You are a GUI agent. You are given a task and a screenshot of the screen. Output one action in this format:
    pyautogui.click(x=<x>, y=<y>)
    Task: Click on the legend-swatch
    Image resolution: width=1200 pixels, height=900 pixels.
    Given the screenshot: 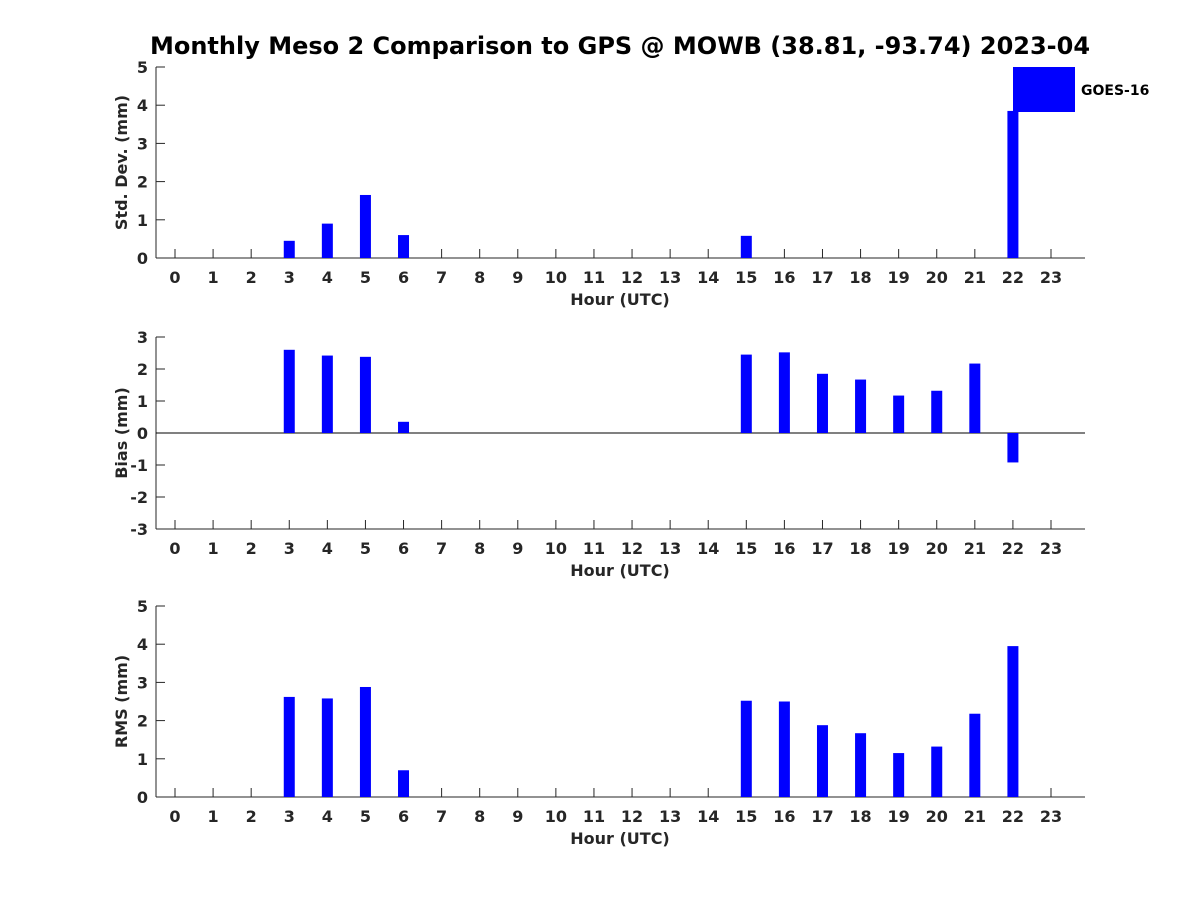 What is the action you would take?
    pyautogui.click(x=1044, y=89)
    